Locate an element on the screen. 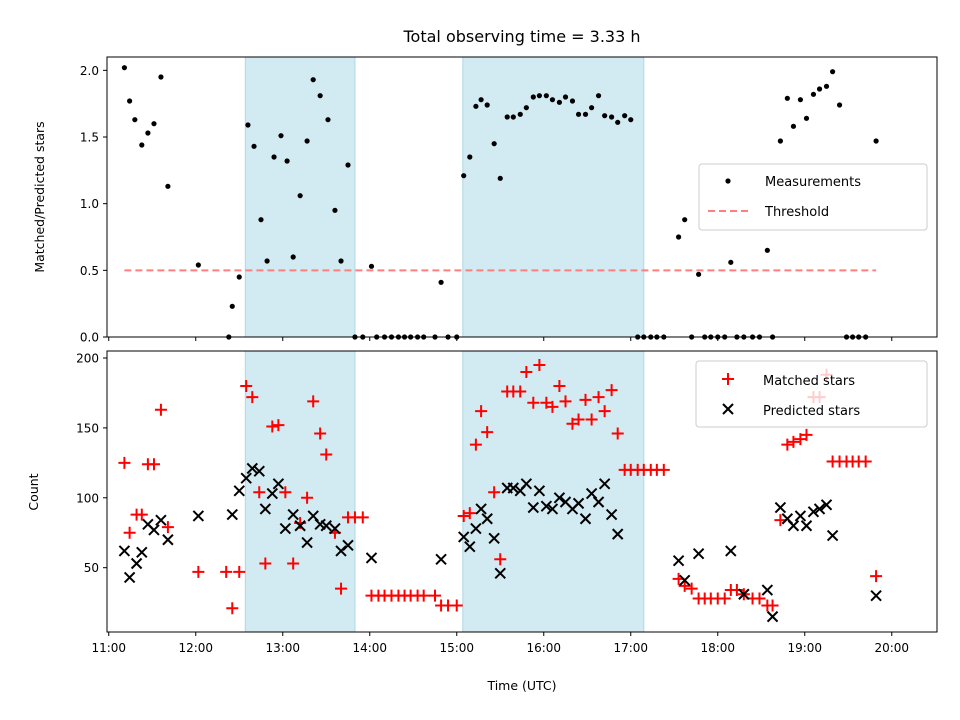 Image resolution: width=960 pixels, height=720 pixels. y-axis-label: Matched/Predicted stars is located at coordinates (39, 196).